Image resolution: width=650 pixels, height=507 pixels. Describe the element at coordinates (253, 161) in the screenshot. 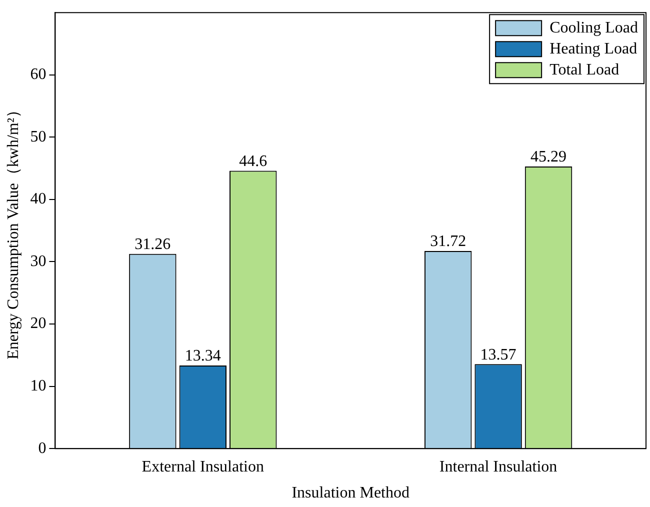

I see `data-label: 44.6` at that location.